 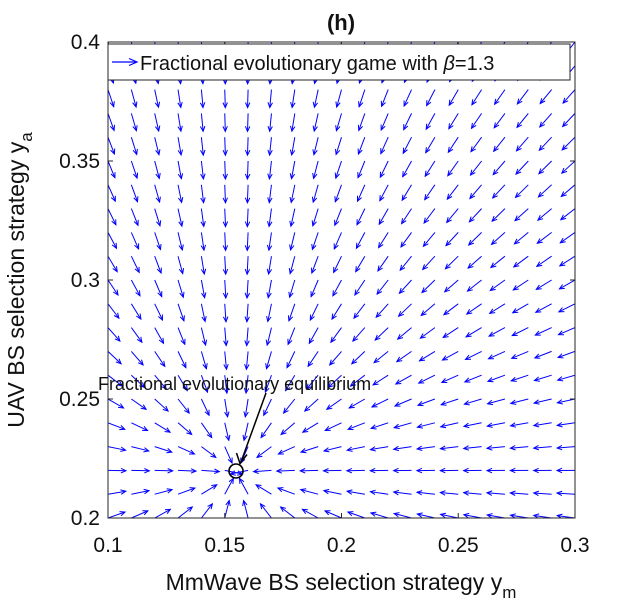 What do you see at coordinates (224, 545) in the screenshot?
I see `x-tick-label: 0.15` at bounding box center [224, 545].